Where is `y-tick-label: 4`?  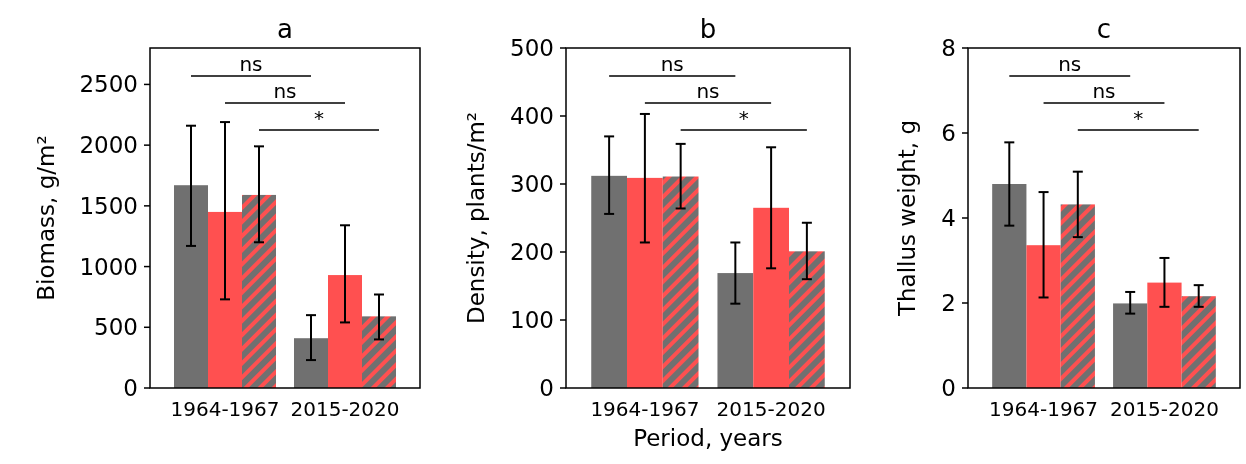 y-tick-label: 4 is located at coordinates (948, 218).